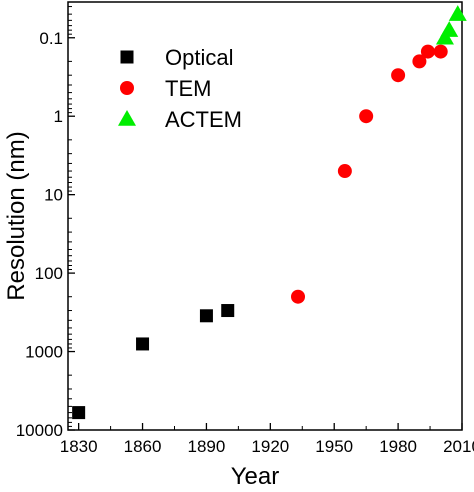 This screenshot has height=492, width=474. I want to click on y-tick-label: 10, so click(53, 195).